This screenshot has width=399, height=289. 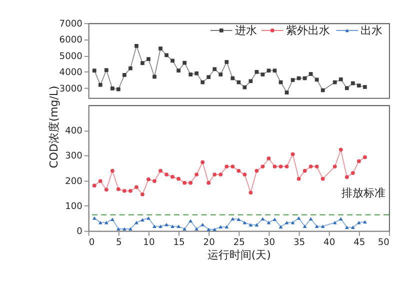 I want to click on x-tick-label: 45, so click(x=360, y=243).